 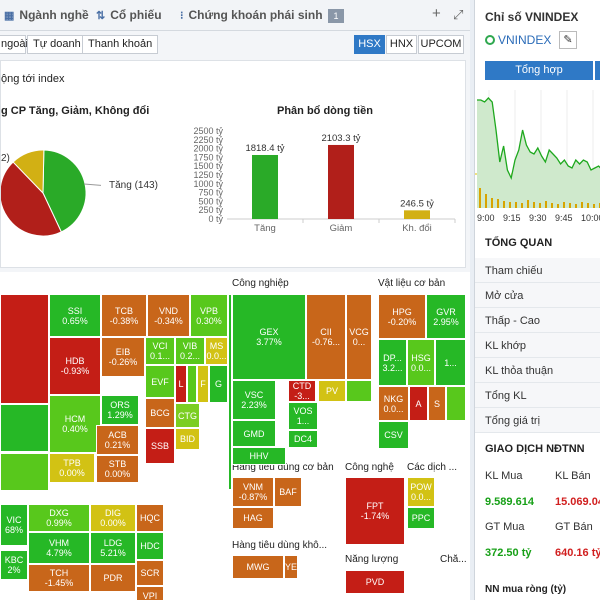 I want to click on treemap-tile: VPB 0.30%, so click(x=209, y=315).